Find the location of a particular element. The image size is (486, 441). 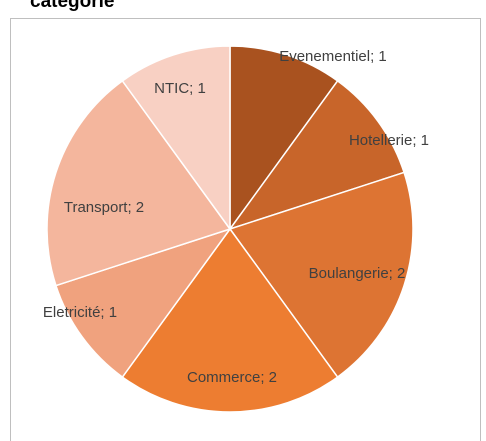

data-label: Boulangerie; 2 is located at coordinates (357, 273).